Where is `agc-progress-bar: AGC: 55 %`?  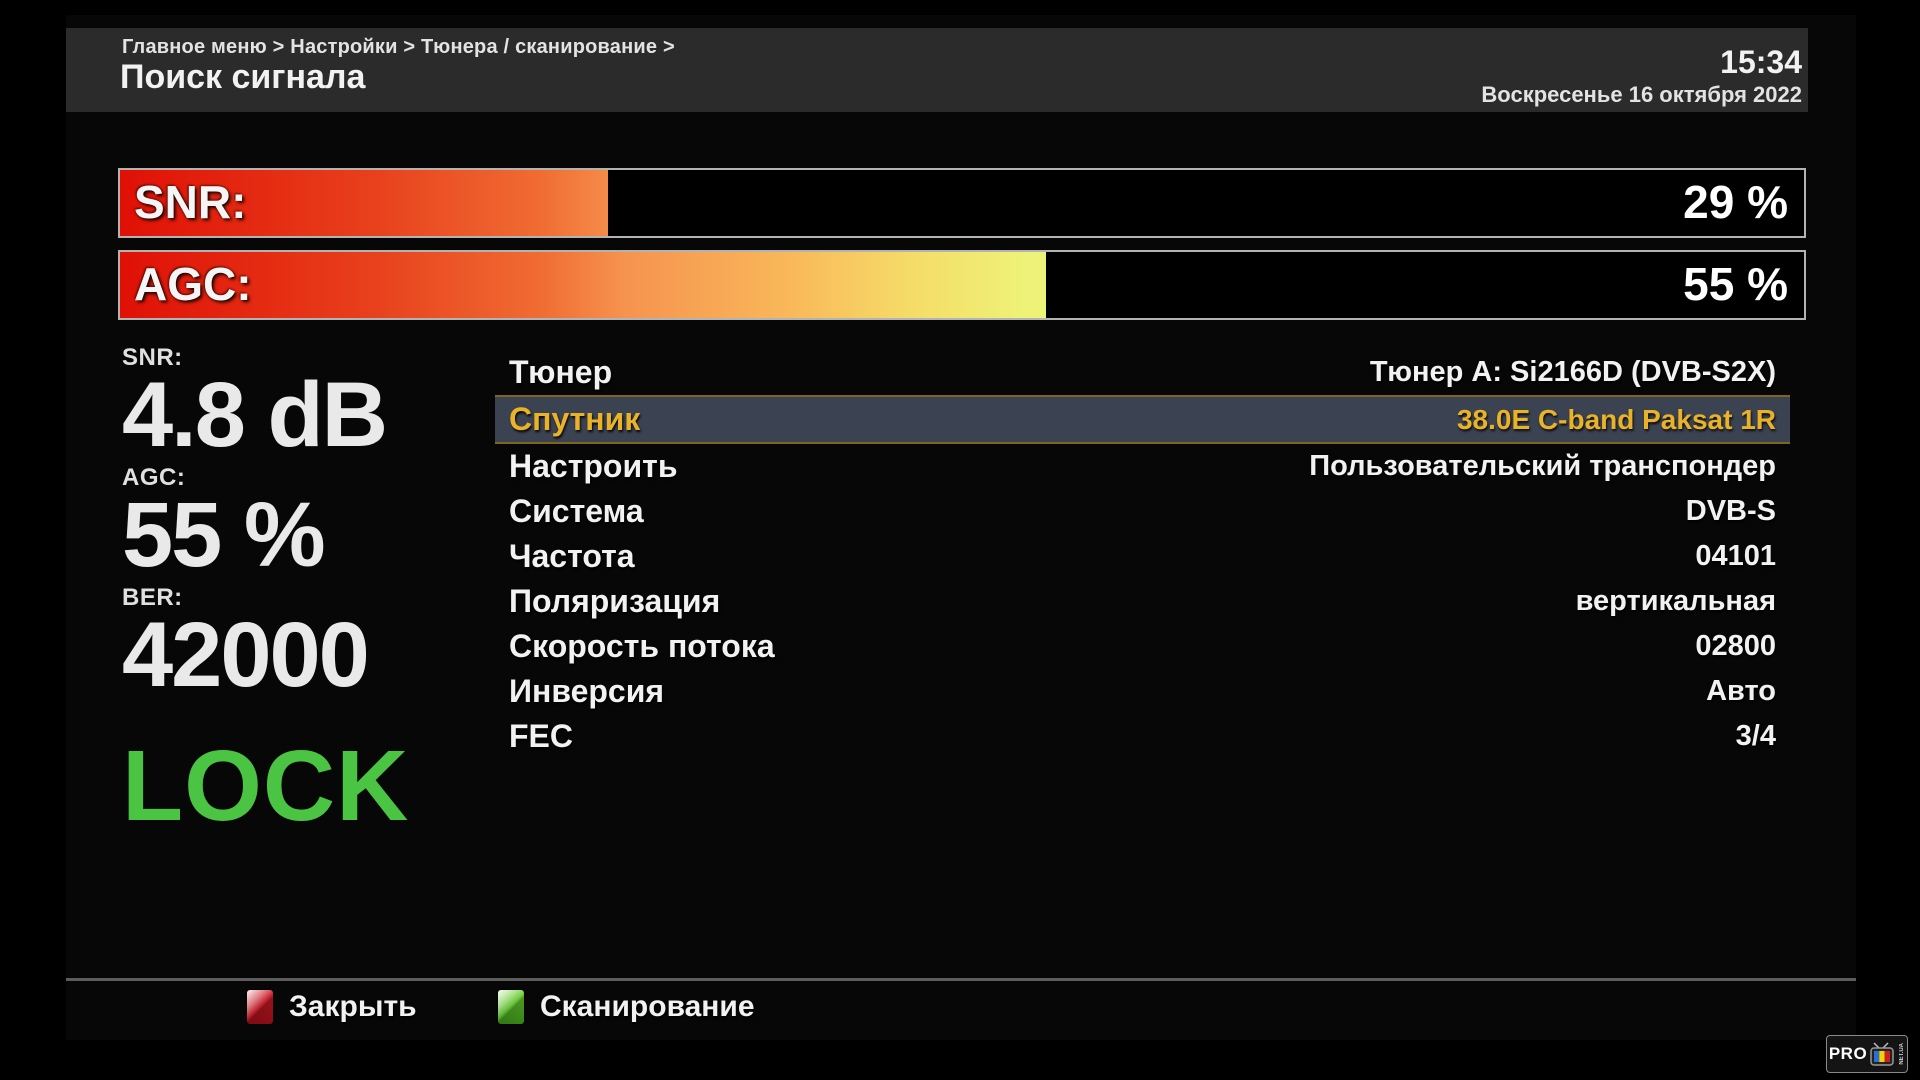 agc-progress-bar: AGC: 55 % is located at coordinates (962, 285).